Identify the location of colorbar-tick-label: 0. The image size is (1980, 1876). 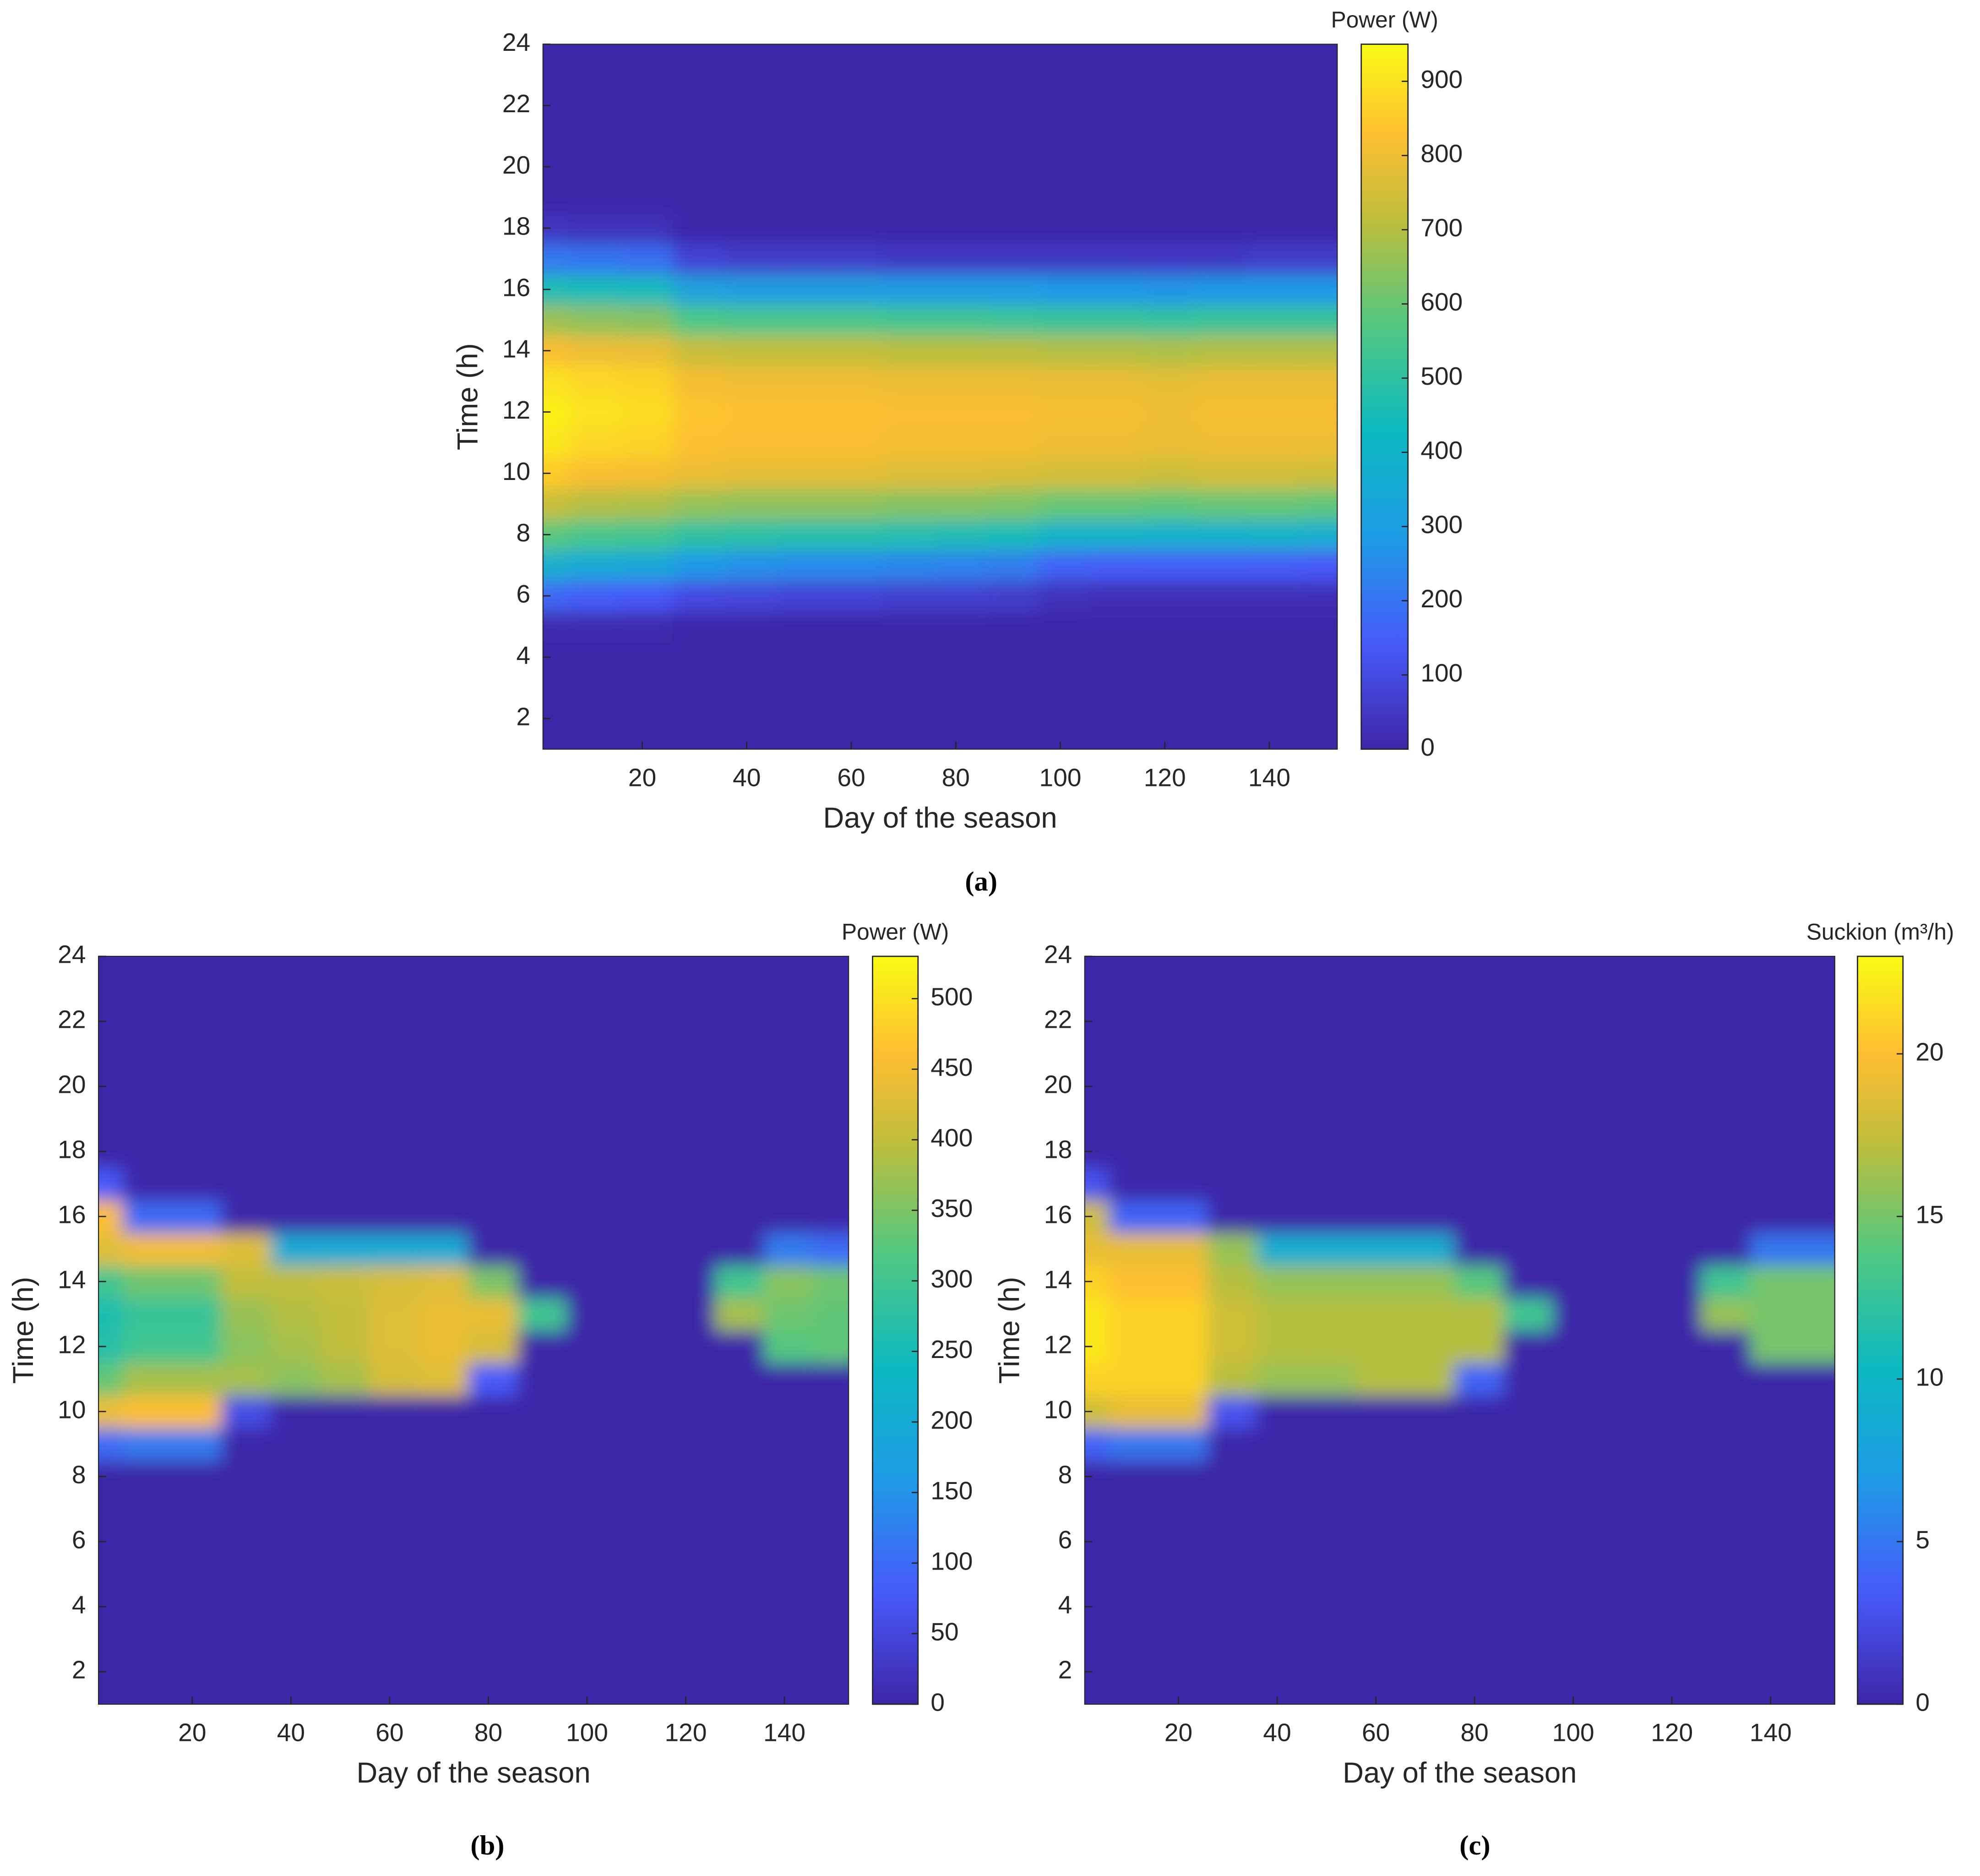
(1923, 1702).